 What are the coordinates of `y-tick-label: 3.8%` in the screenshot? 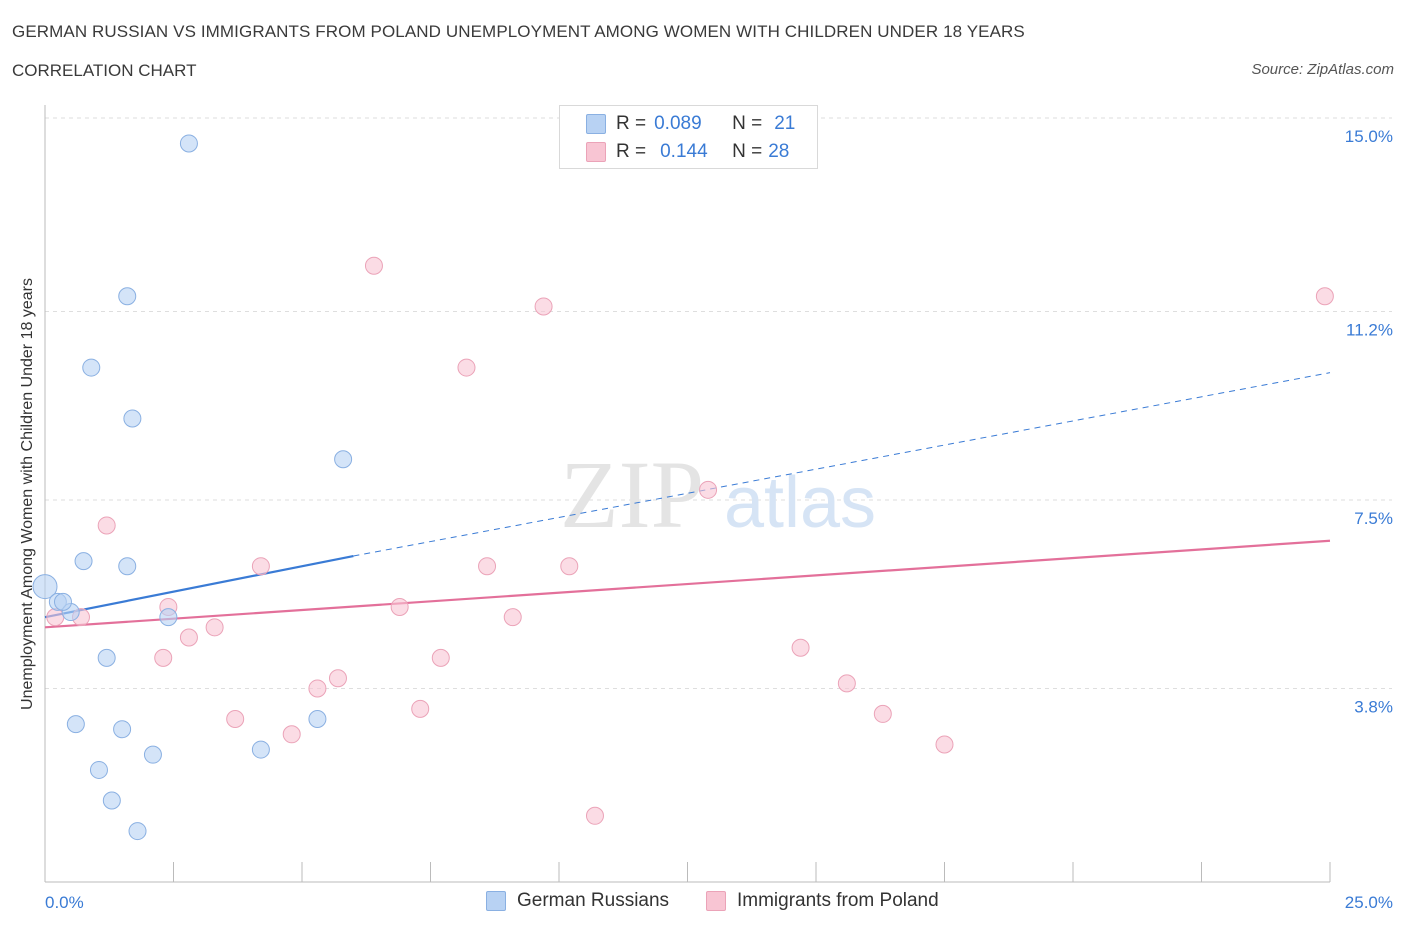 It's located at (1373, 706).